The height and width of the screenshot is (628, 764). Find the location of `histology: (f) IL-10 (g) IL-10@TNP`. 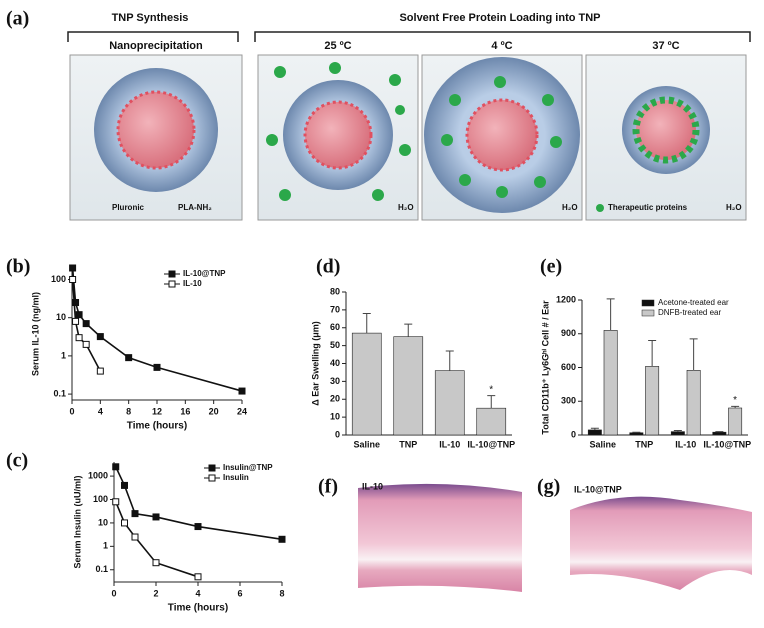

histology: (f) IL-10 (g) IL-10@TNP is located at coordinates (535, 534).